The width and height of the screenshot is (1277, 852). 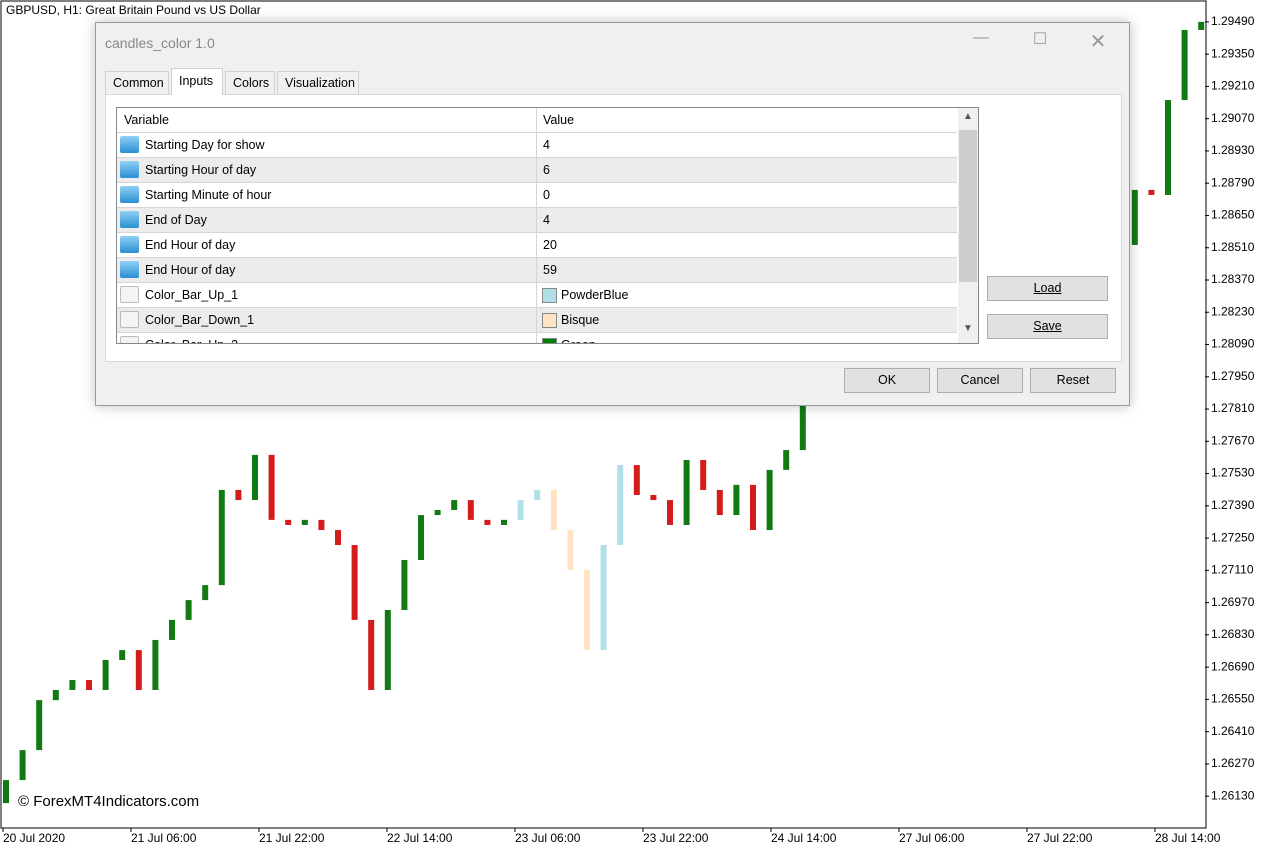 What do you see at coordinates (160, 43) in the screenshot?
I see `dialog-title: candles_color 1.0` at bounding box center [160, 43].